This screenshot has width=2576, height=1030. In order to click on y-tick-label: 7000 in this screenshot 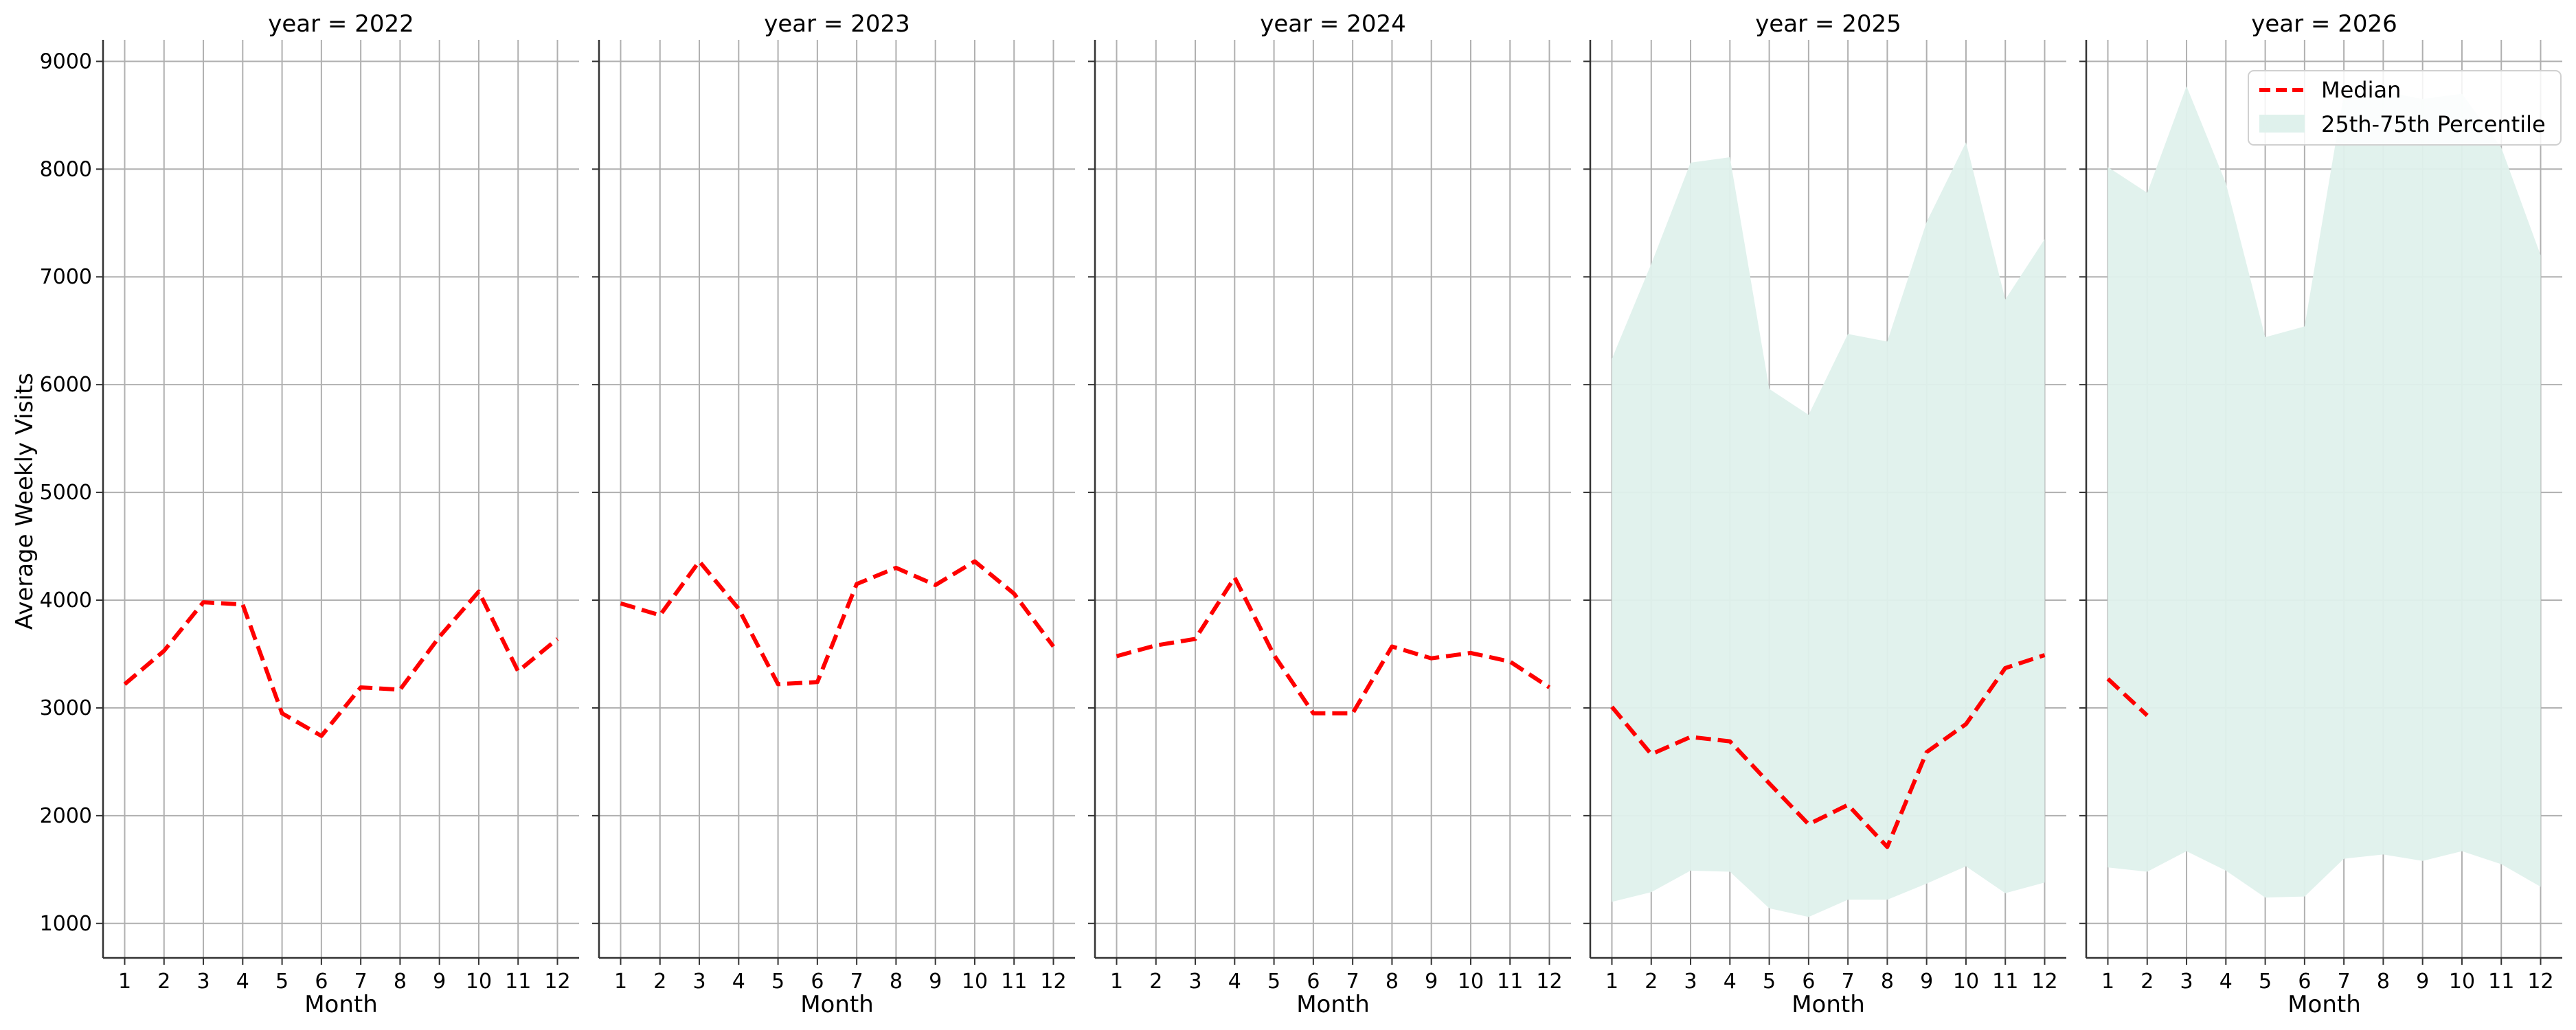, I will do `click(66, 277)`.